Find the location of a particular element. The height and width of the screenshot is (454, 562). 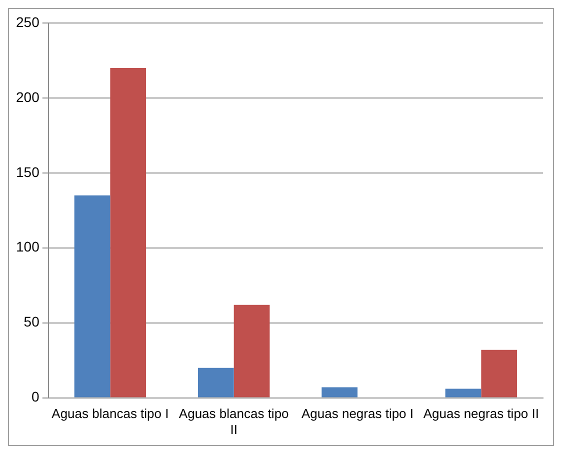

x-tick-label: Aguas negras tipo II is located at coordinates (481, 414).